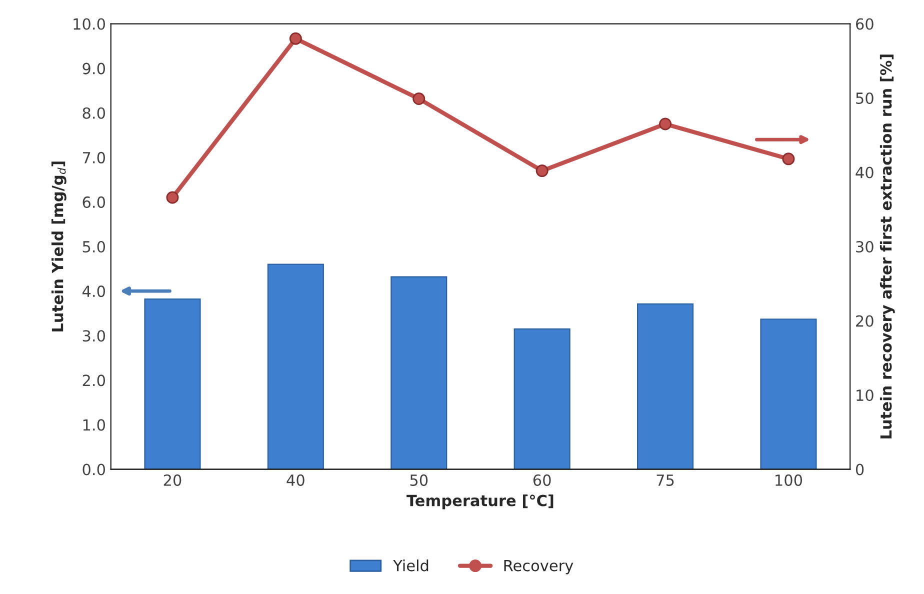 The width and height of the screenshot is (924, 594). What do you see at coordinates (542, 480) in the screenshot?
I see `x-tick-label: 60` at bounding box center [542, 480].